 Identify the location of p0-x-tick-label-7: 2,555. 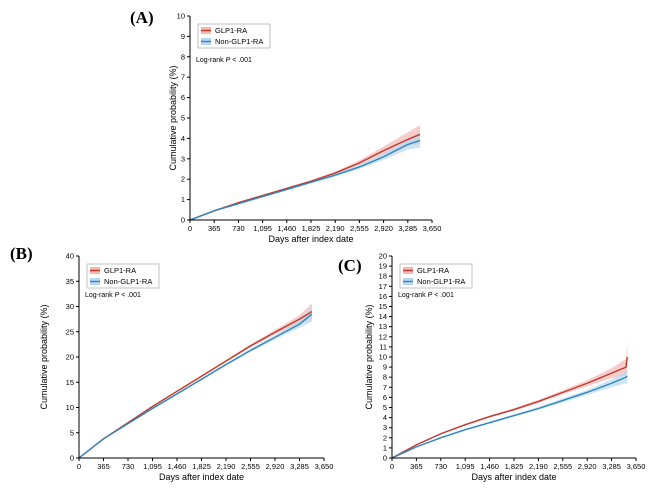
(359, 228).